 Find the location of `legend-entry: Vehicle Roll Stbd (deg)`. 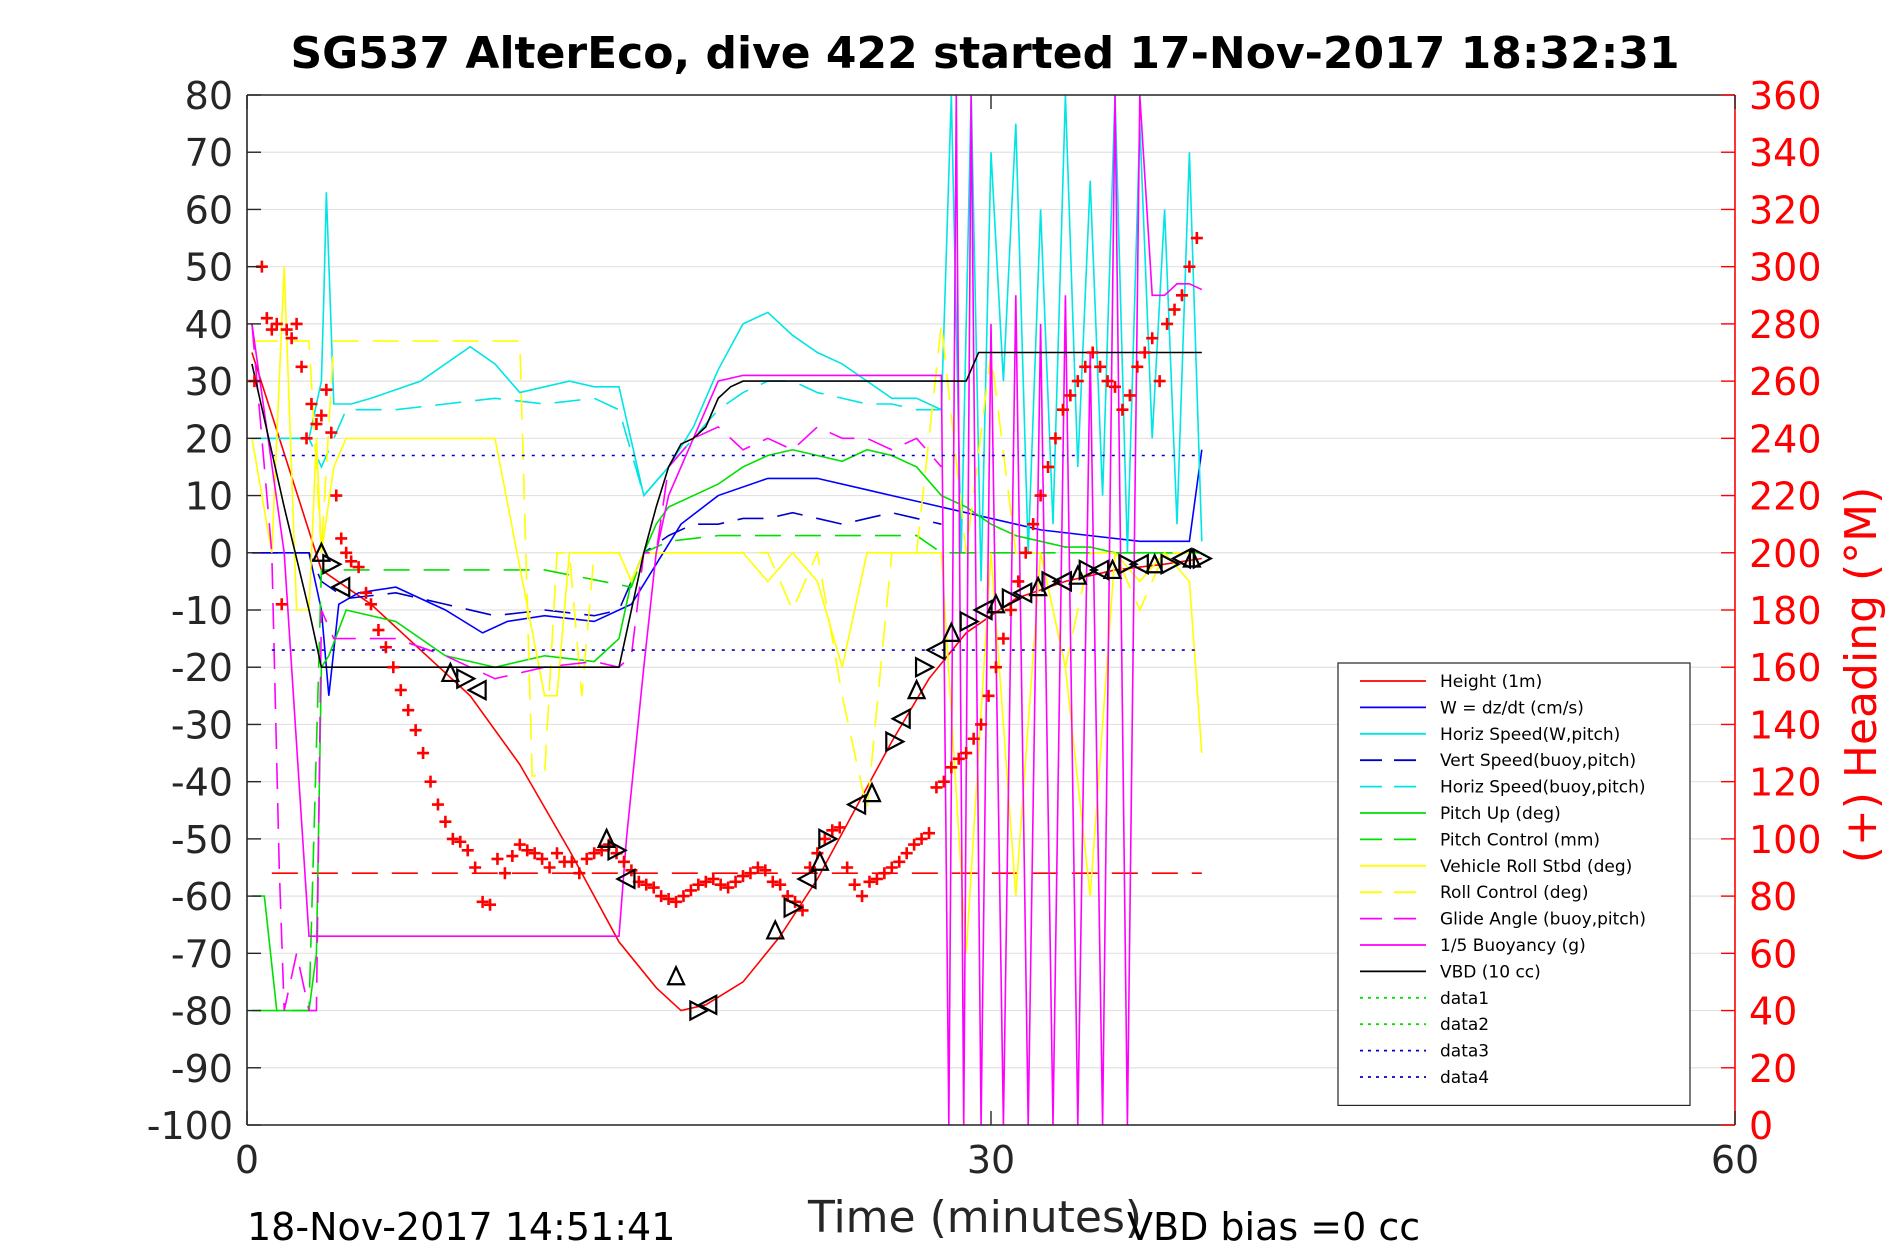

legend-entry: Vehicle Roll Stbd (deg) is located at coordinates (1536, 867).